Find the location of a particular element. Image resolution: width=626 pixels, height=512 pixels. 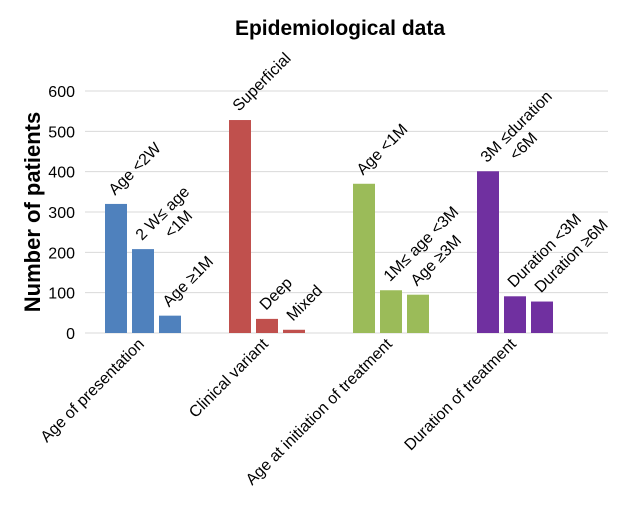

category-label: Clinical variant is located at coordinates (229, 378).